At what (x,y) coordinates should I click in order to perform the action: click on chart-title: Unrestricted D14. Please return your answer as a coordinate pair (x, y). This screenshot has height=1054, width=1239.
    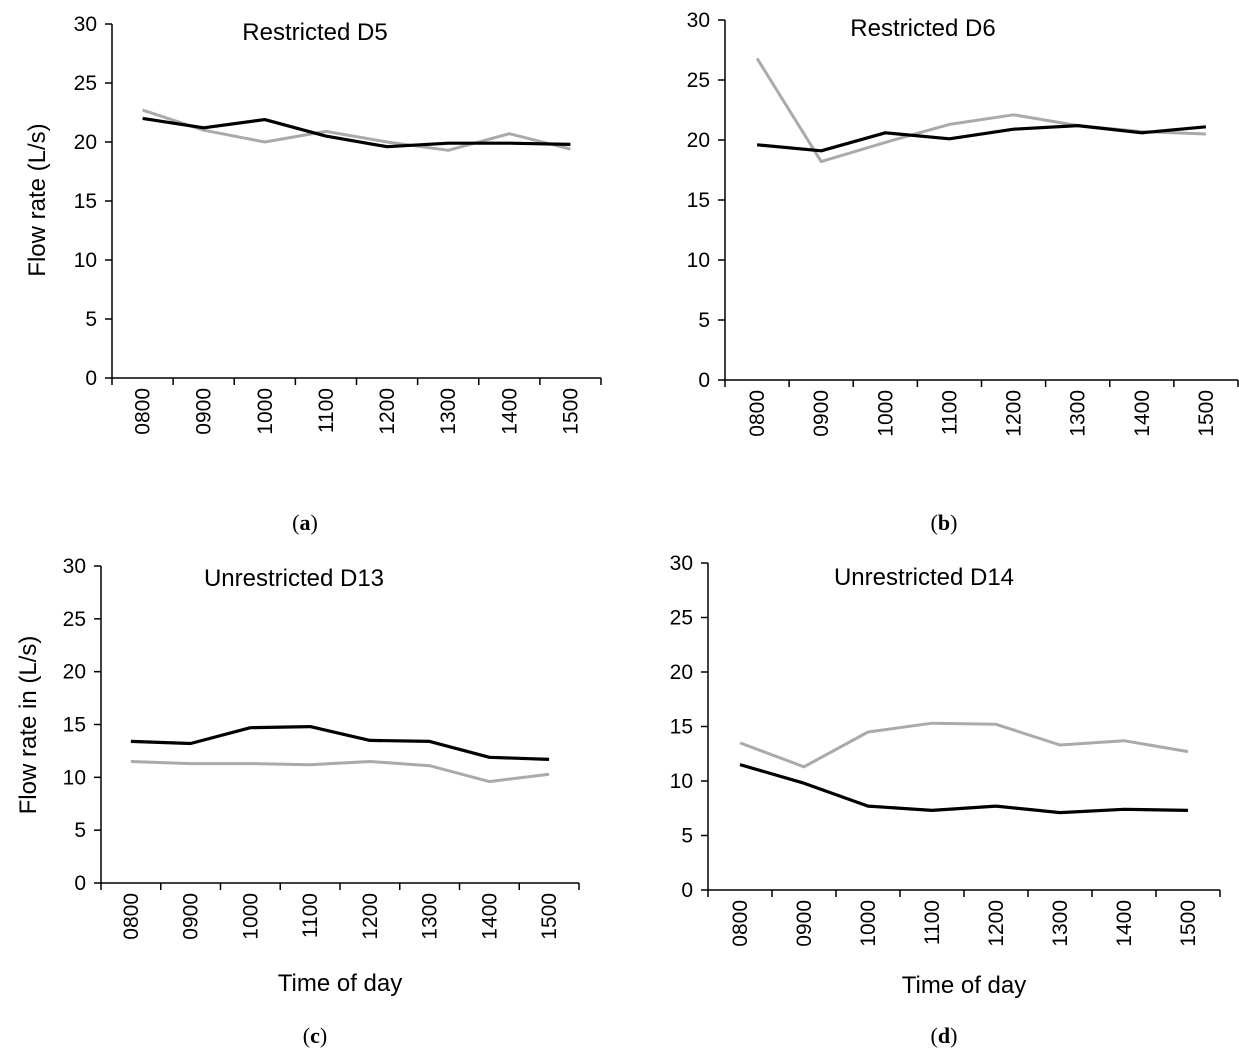
    Looking at the image, I should click on (924, 577).